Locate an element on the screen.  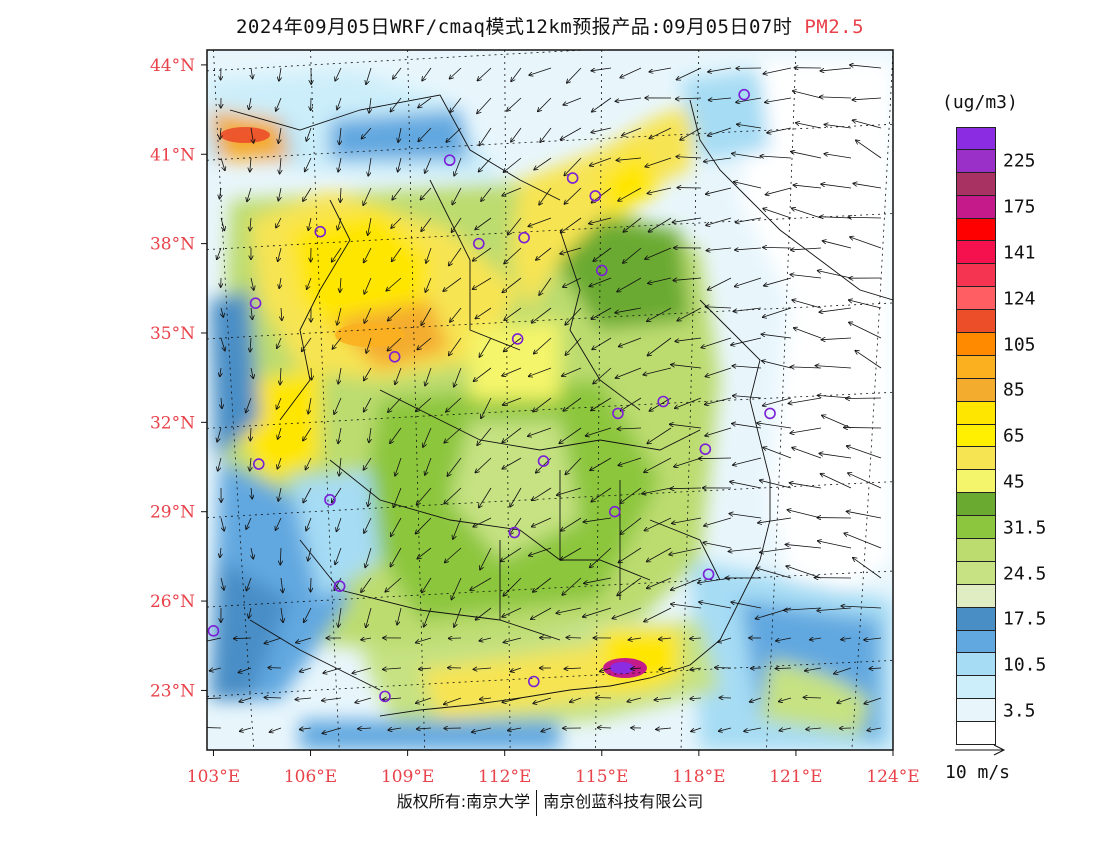
wind-reference-arrow is located at coordinates (979, 750).